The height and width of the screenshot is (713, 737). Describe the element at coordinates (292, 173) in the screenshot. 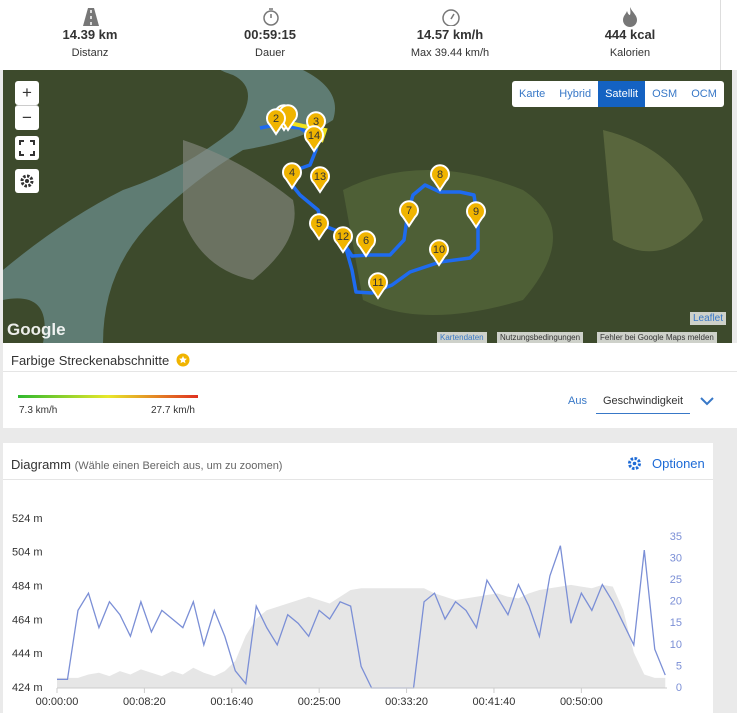

I see `marker-label: 4` at that location.